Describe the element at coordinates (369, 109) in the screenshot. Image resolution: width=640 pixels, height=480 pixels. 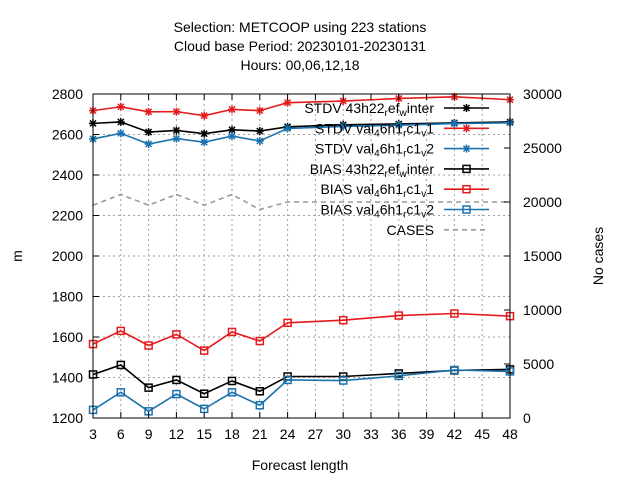
I see `legend-label: STDV 43h22refwinter` at that location.